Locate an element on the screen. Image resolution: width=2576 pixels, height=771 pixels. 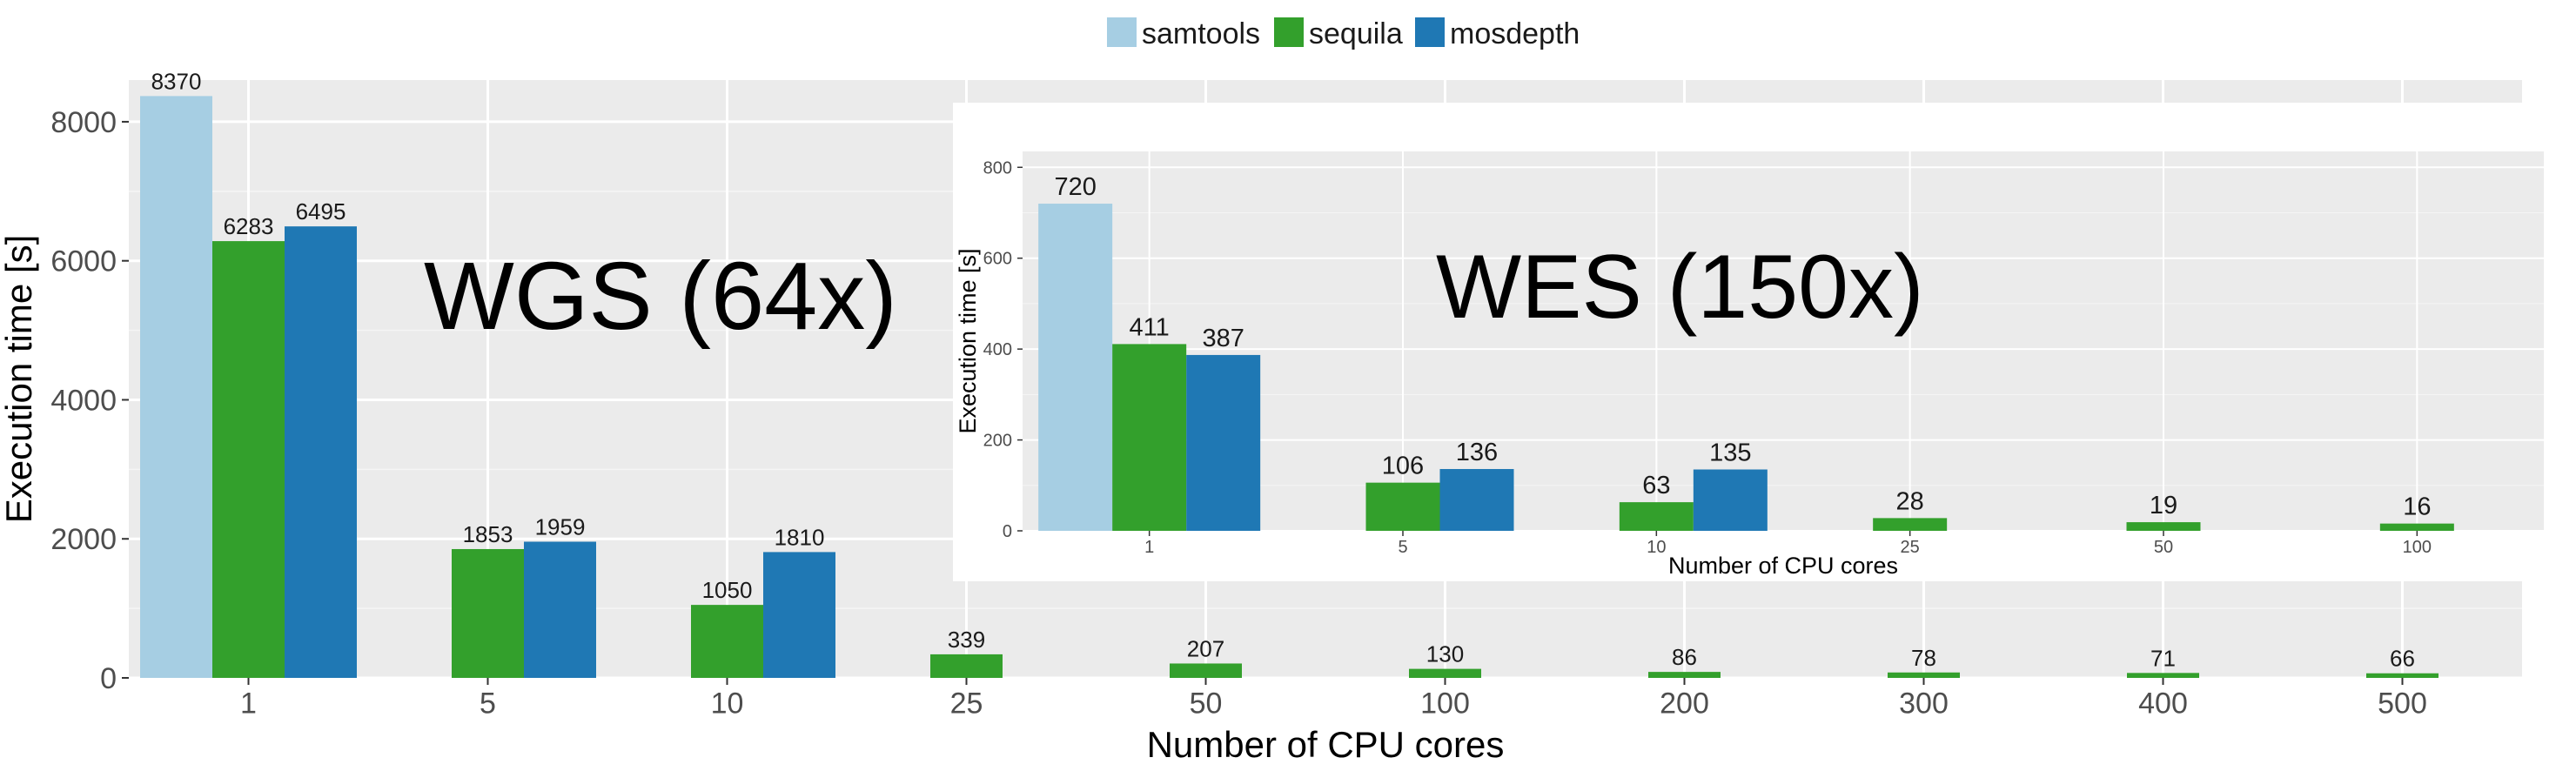
y-tick-label: 4000 is located at coordinates (83, 400).